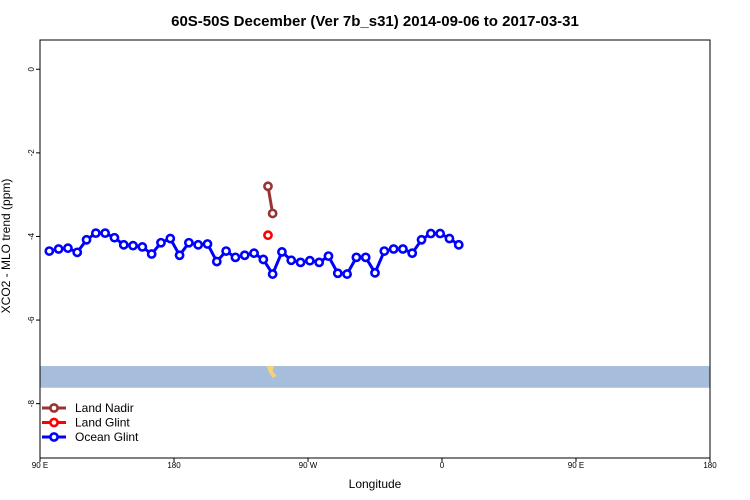 The image size is (750, 500). Describe the element at coordinates (374, 464) in the screenshot. I see `x-axis: 90 E 180 90 W 0 90 E 180` at that location.